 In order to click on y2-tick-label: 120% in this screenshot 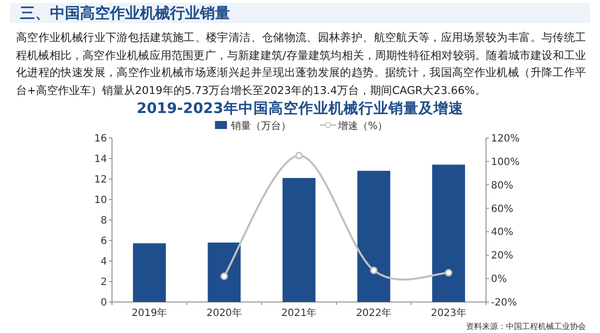, I will do `click(505, 139)`.